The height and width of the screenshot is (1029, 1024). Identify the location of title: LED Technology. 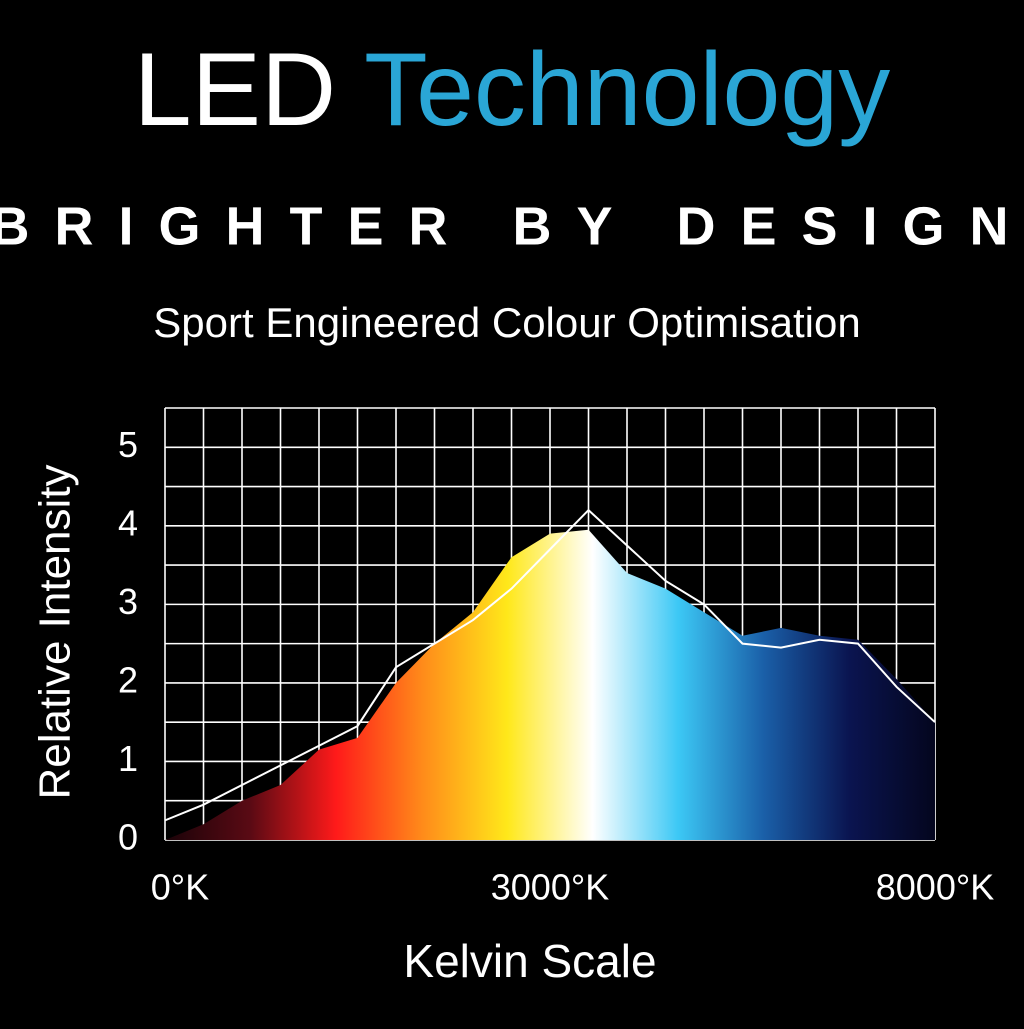
(512, 90).